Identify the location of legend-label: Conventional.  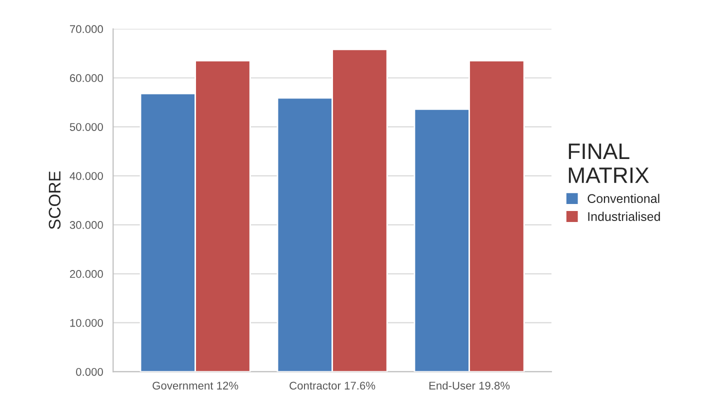
(624, 199).